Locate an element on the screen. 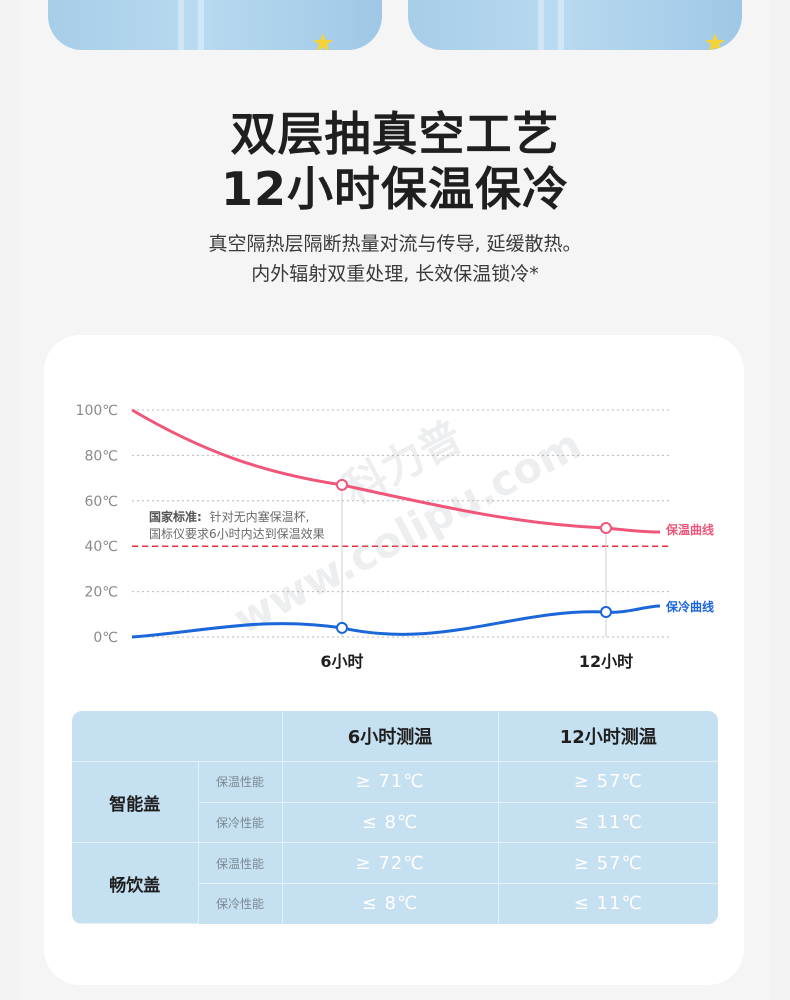 The width and height of the screenshot is (790, 1000). subline-line-1: 真空隔热层隔断热量对流与传导, 延缓散热。 is located at coordinates (395, 244).